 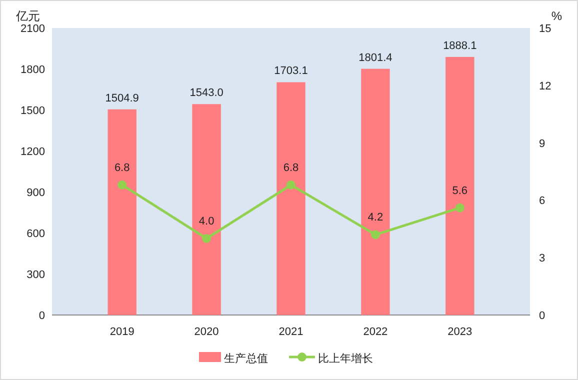 I want to click on y-tick-label: 300, so click(x=35, y=275).